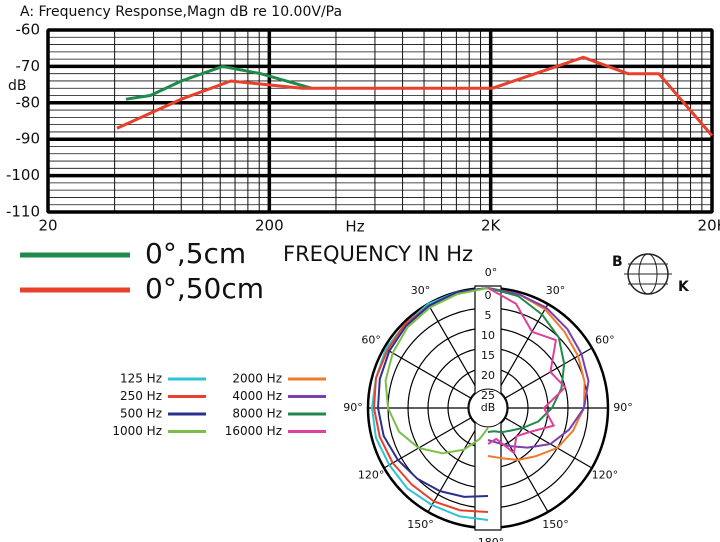 This screenshot has width=720, height=542. Describe the element at coordinates (137, 431) in the screenshot. I see `legend-label: 1000 Hz` at that location.